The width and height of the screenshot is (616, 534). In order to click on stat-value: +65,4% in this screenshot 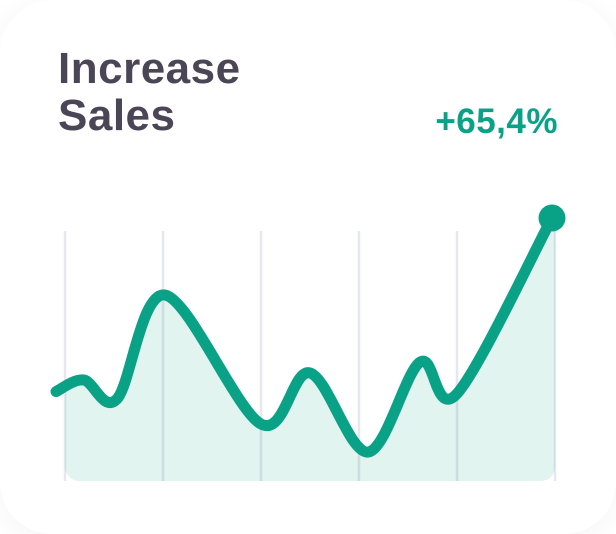, I will do `click(496, 121)`.